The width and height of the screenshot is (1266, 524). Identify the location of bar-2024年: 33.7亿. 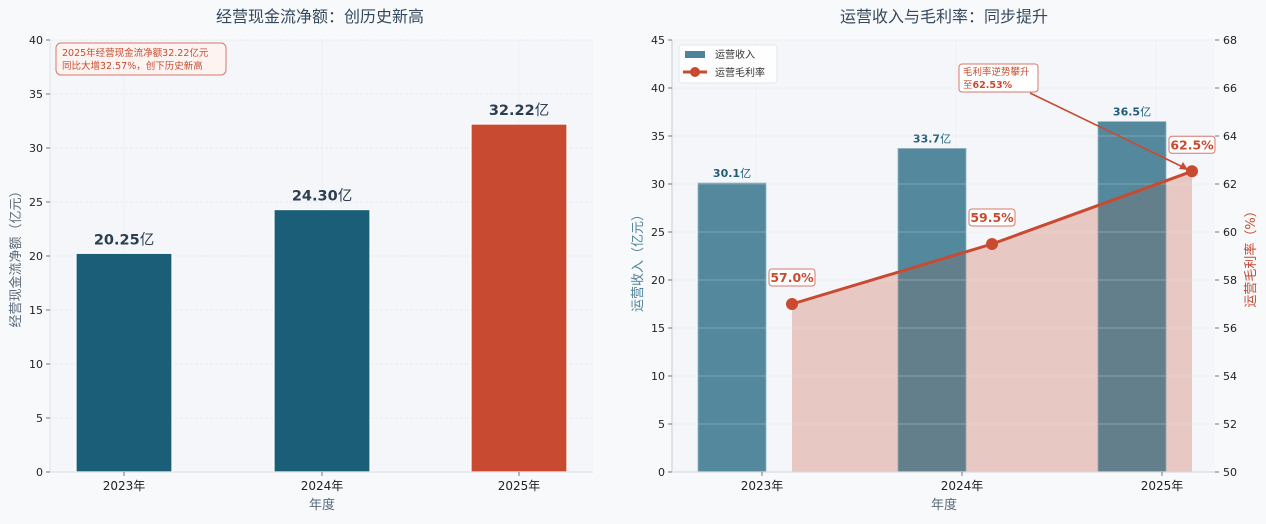
(932, 302).